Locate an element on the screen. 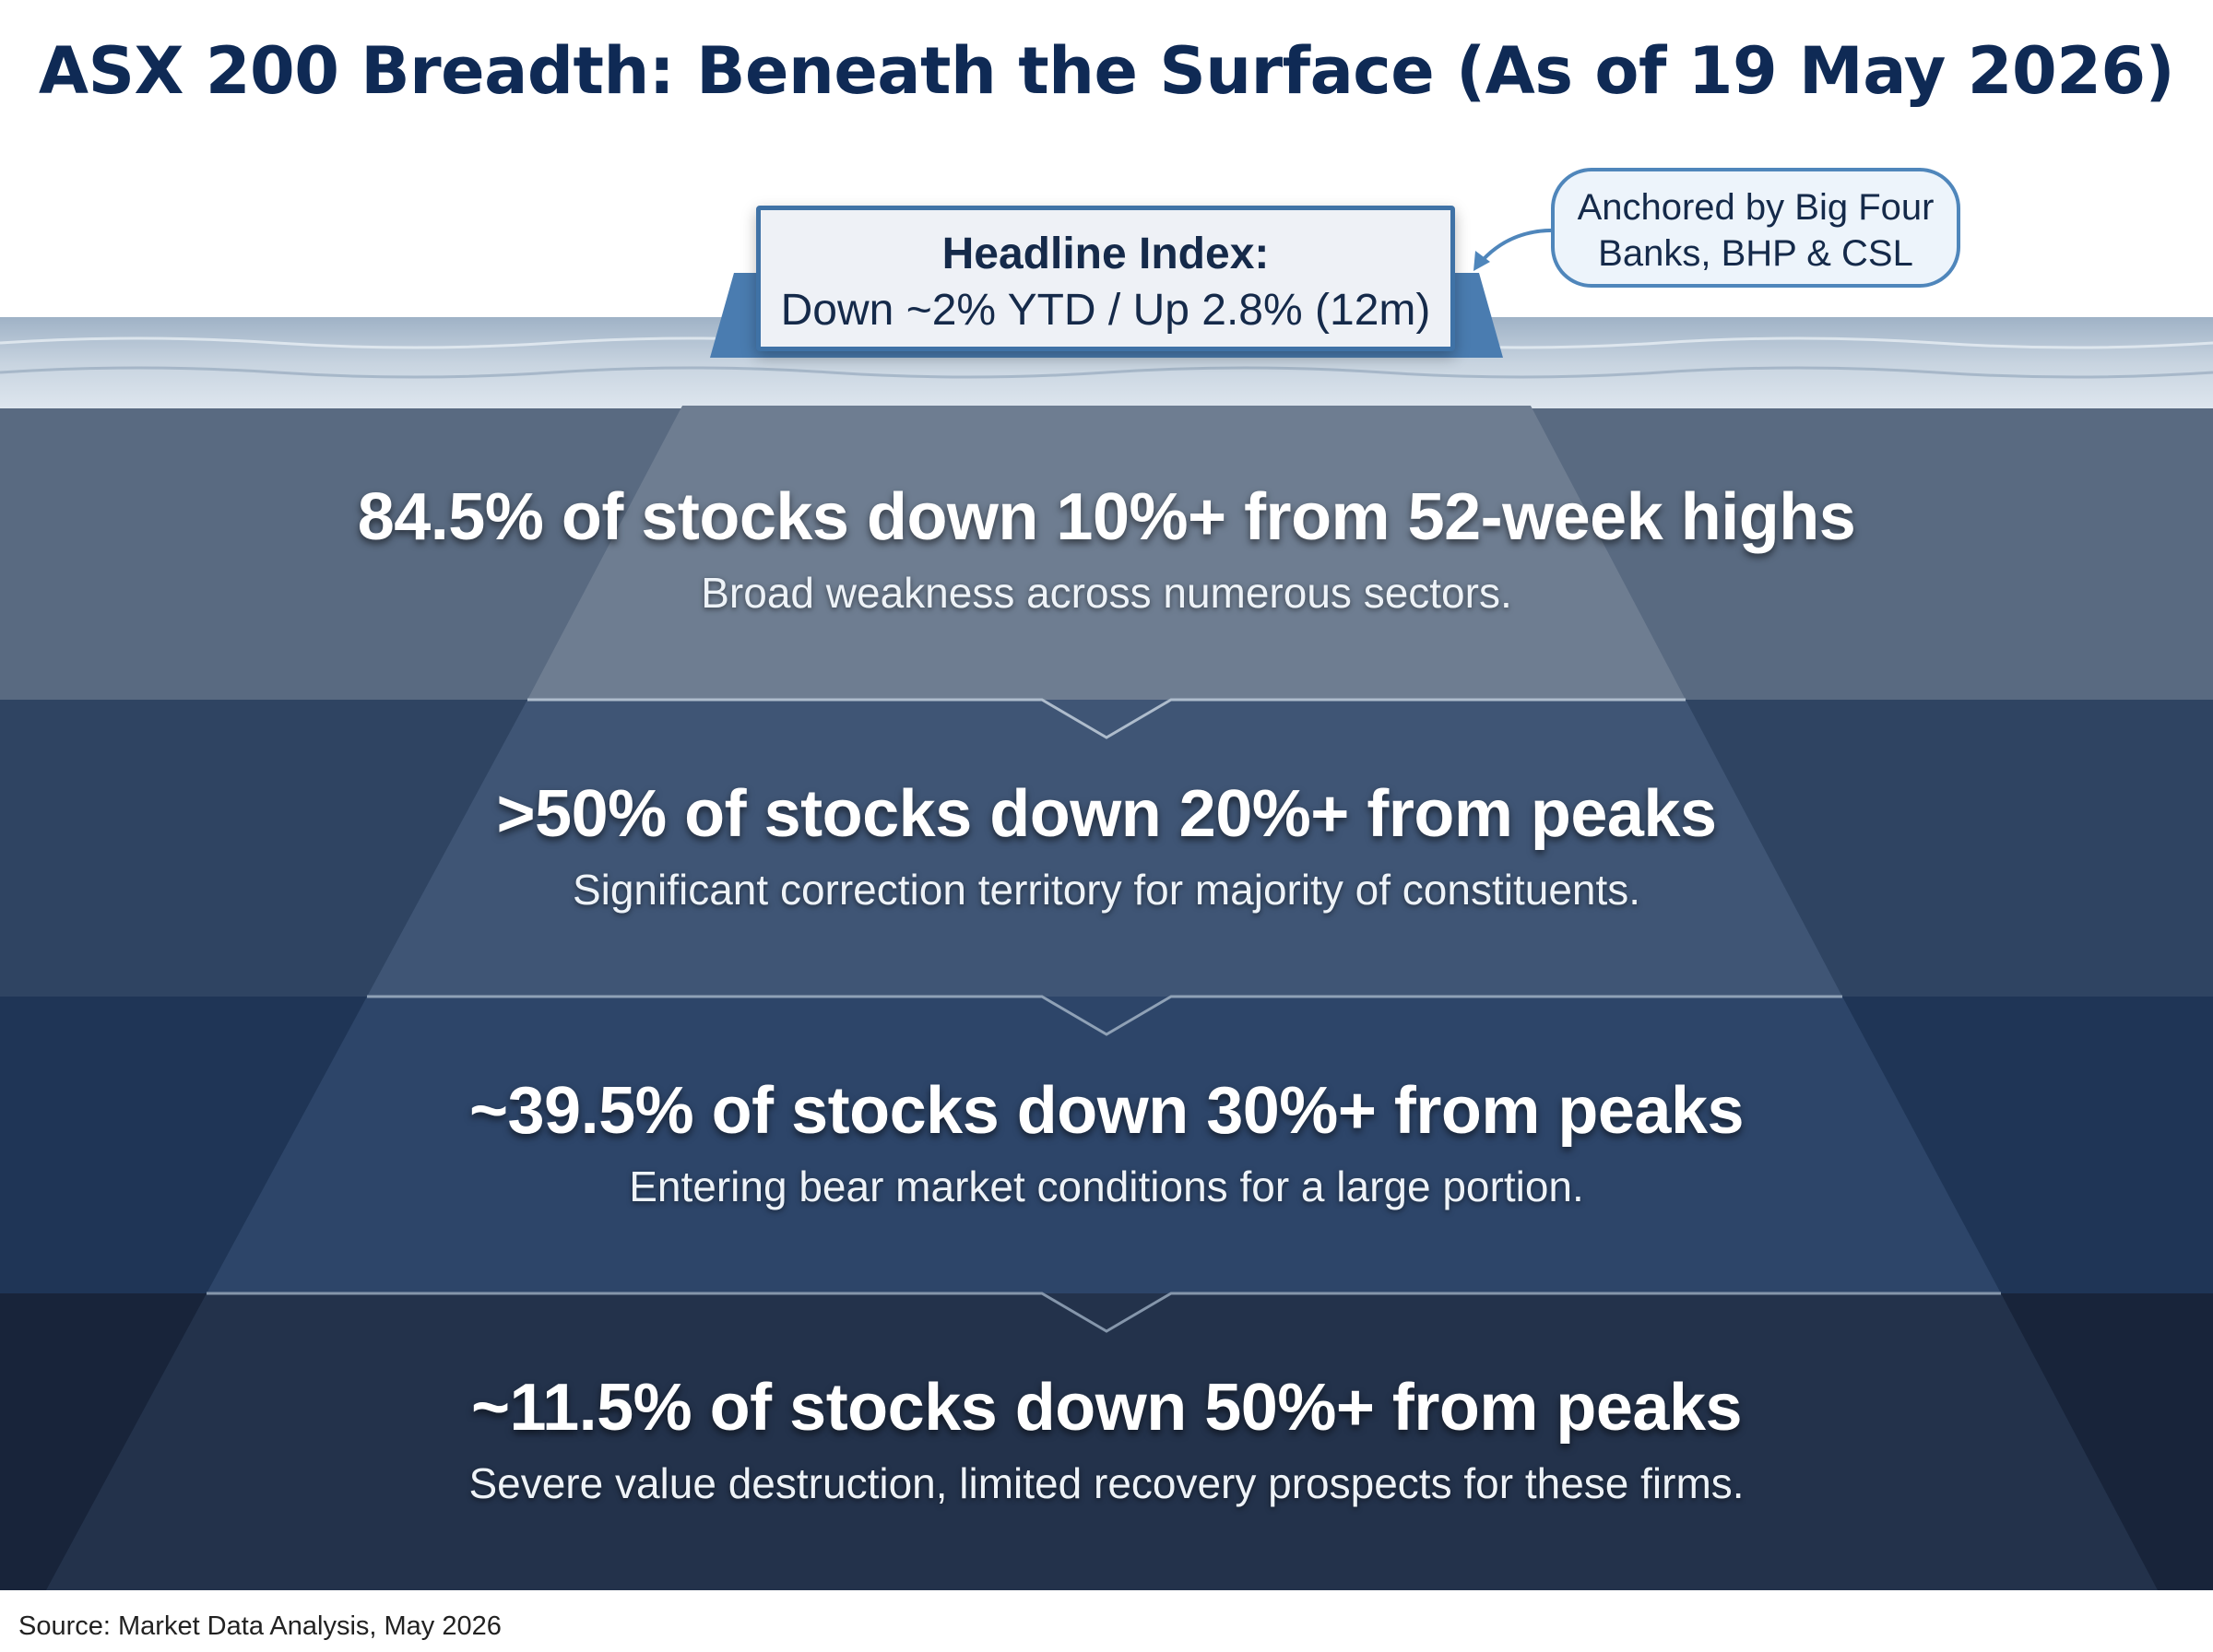  layer-4-stat: ~11.5% of stocks down 50%+ from peaks is located at coordinates (1106, 1408).